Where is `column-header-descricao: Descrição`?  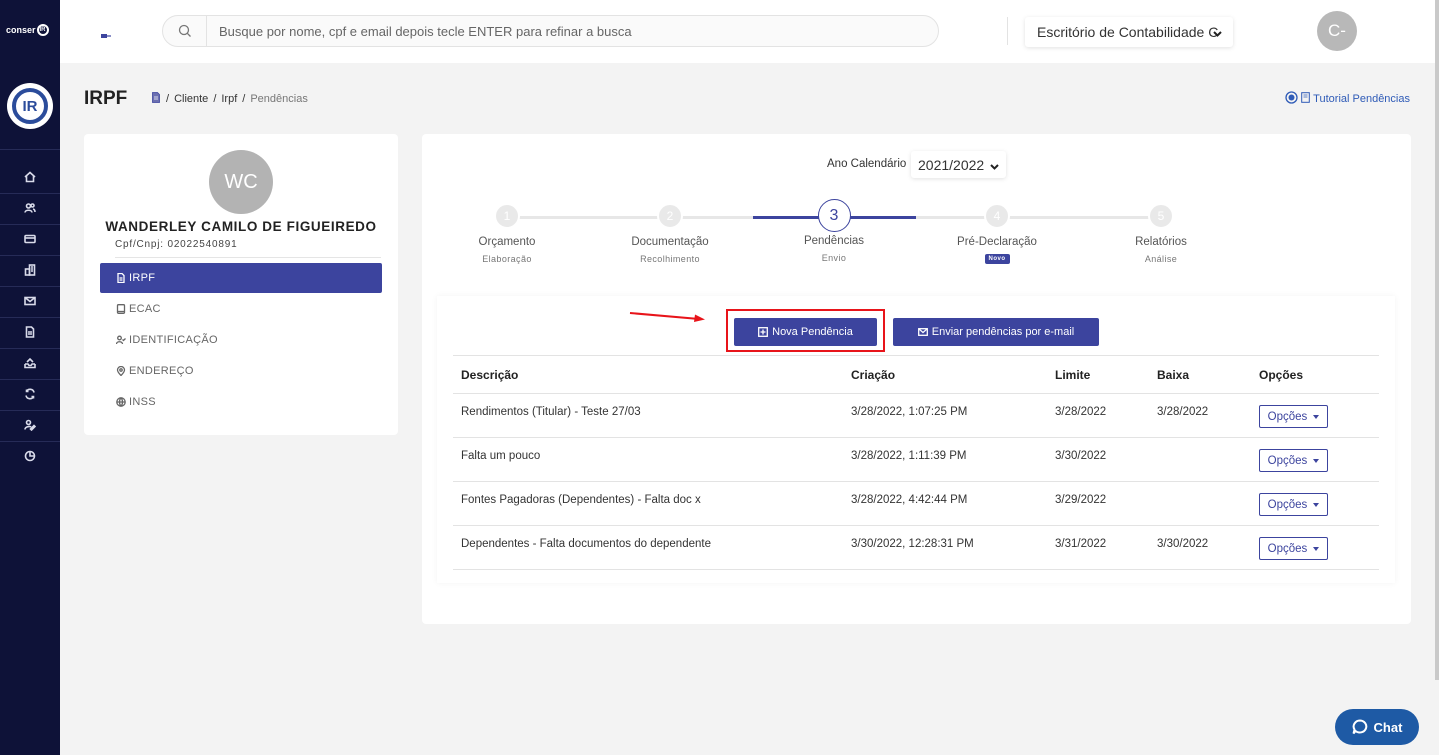 column-header-descricao: Descrição is located at coordinates (648, 374).